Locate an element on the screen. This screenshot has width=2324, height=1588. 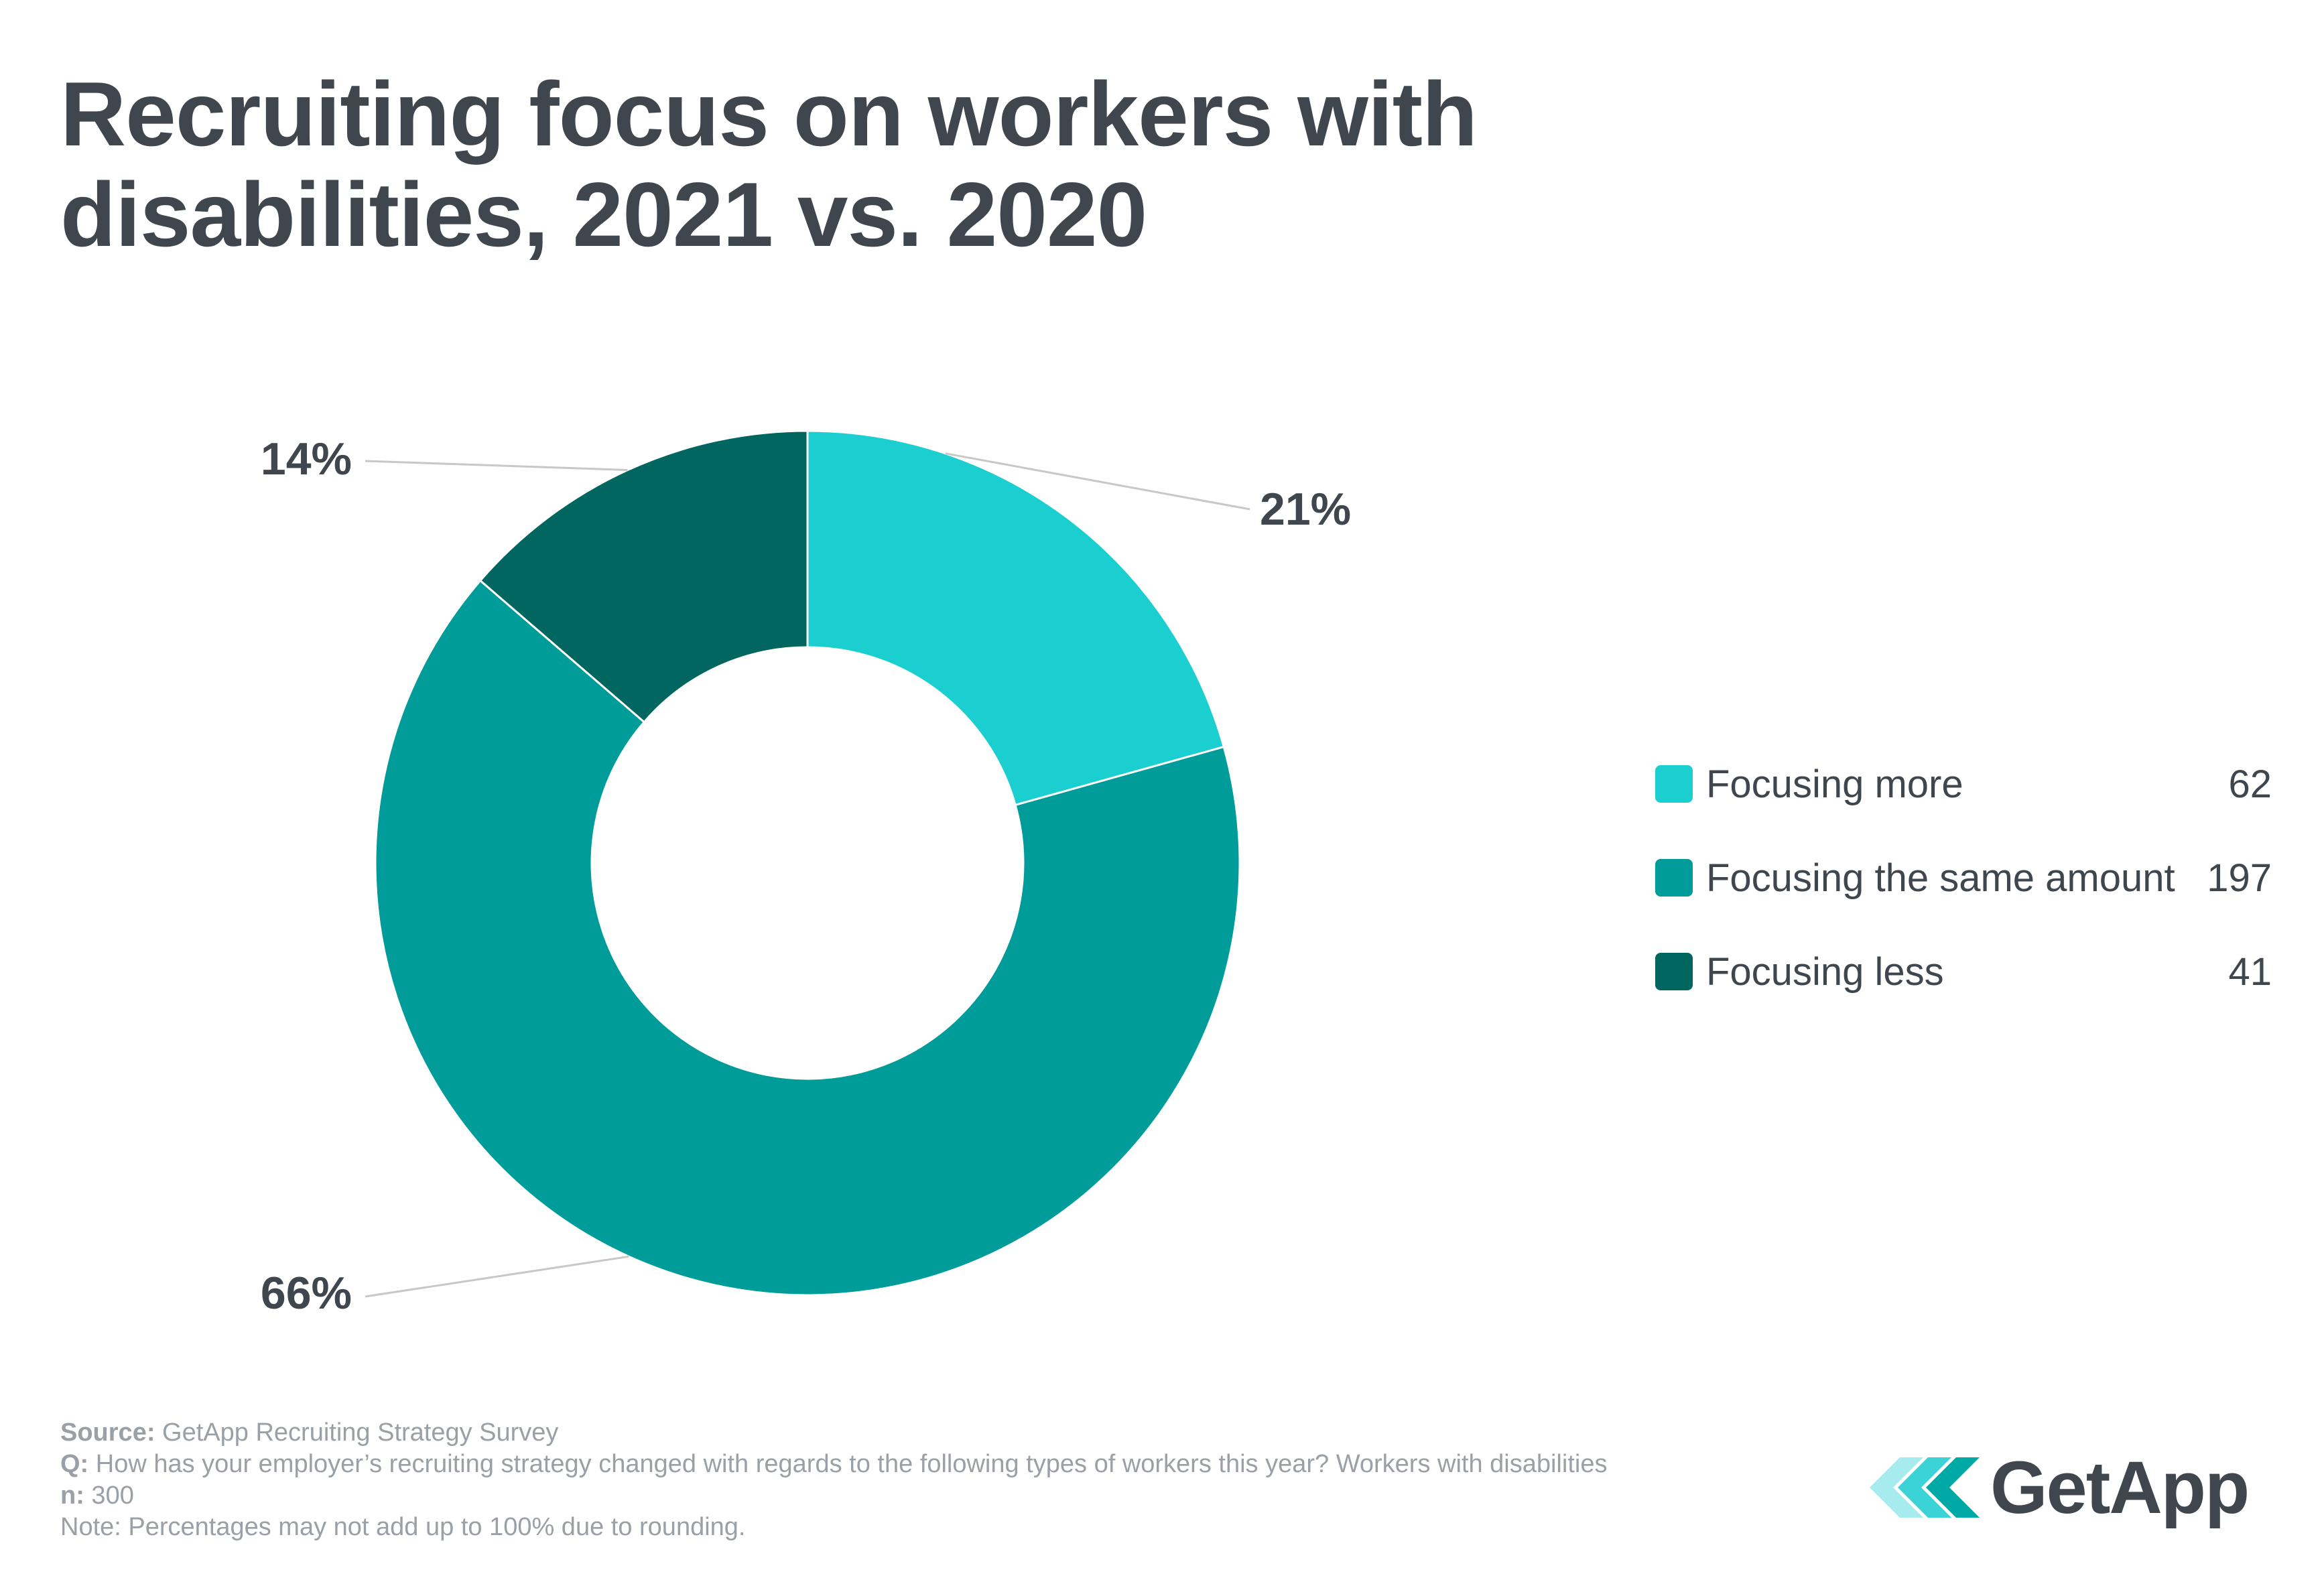
percent-label: 66% is located at coordinates (307, 1293).